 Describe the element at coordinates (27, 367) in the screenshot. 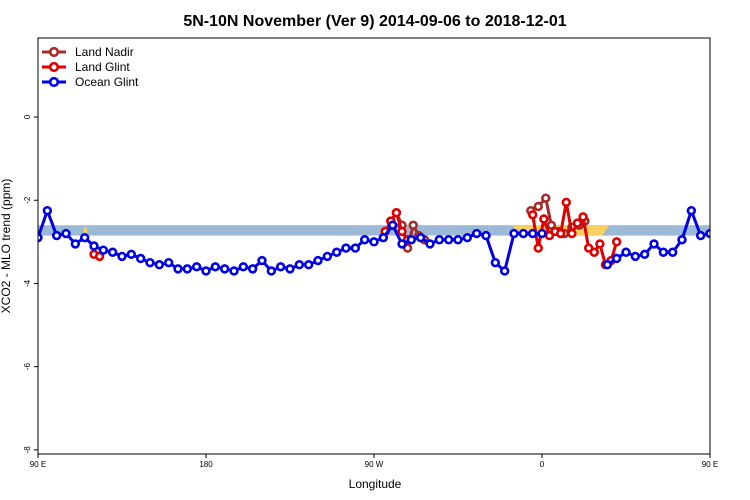

I see `y-tick-label: -6` at that location.